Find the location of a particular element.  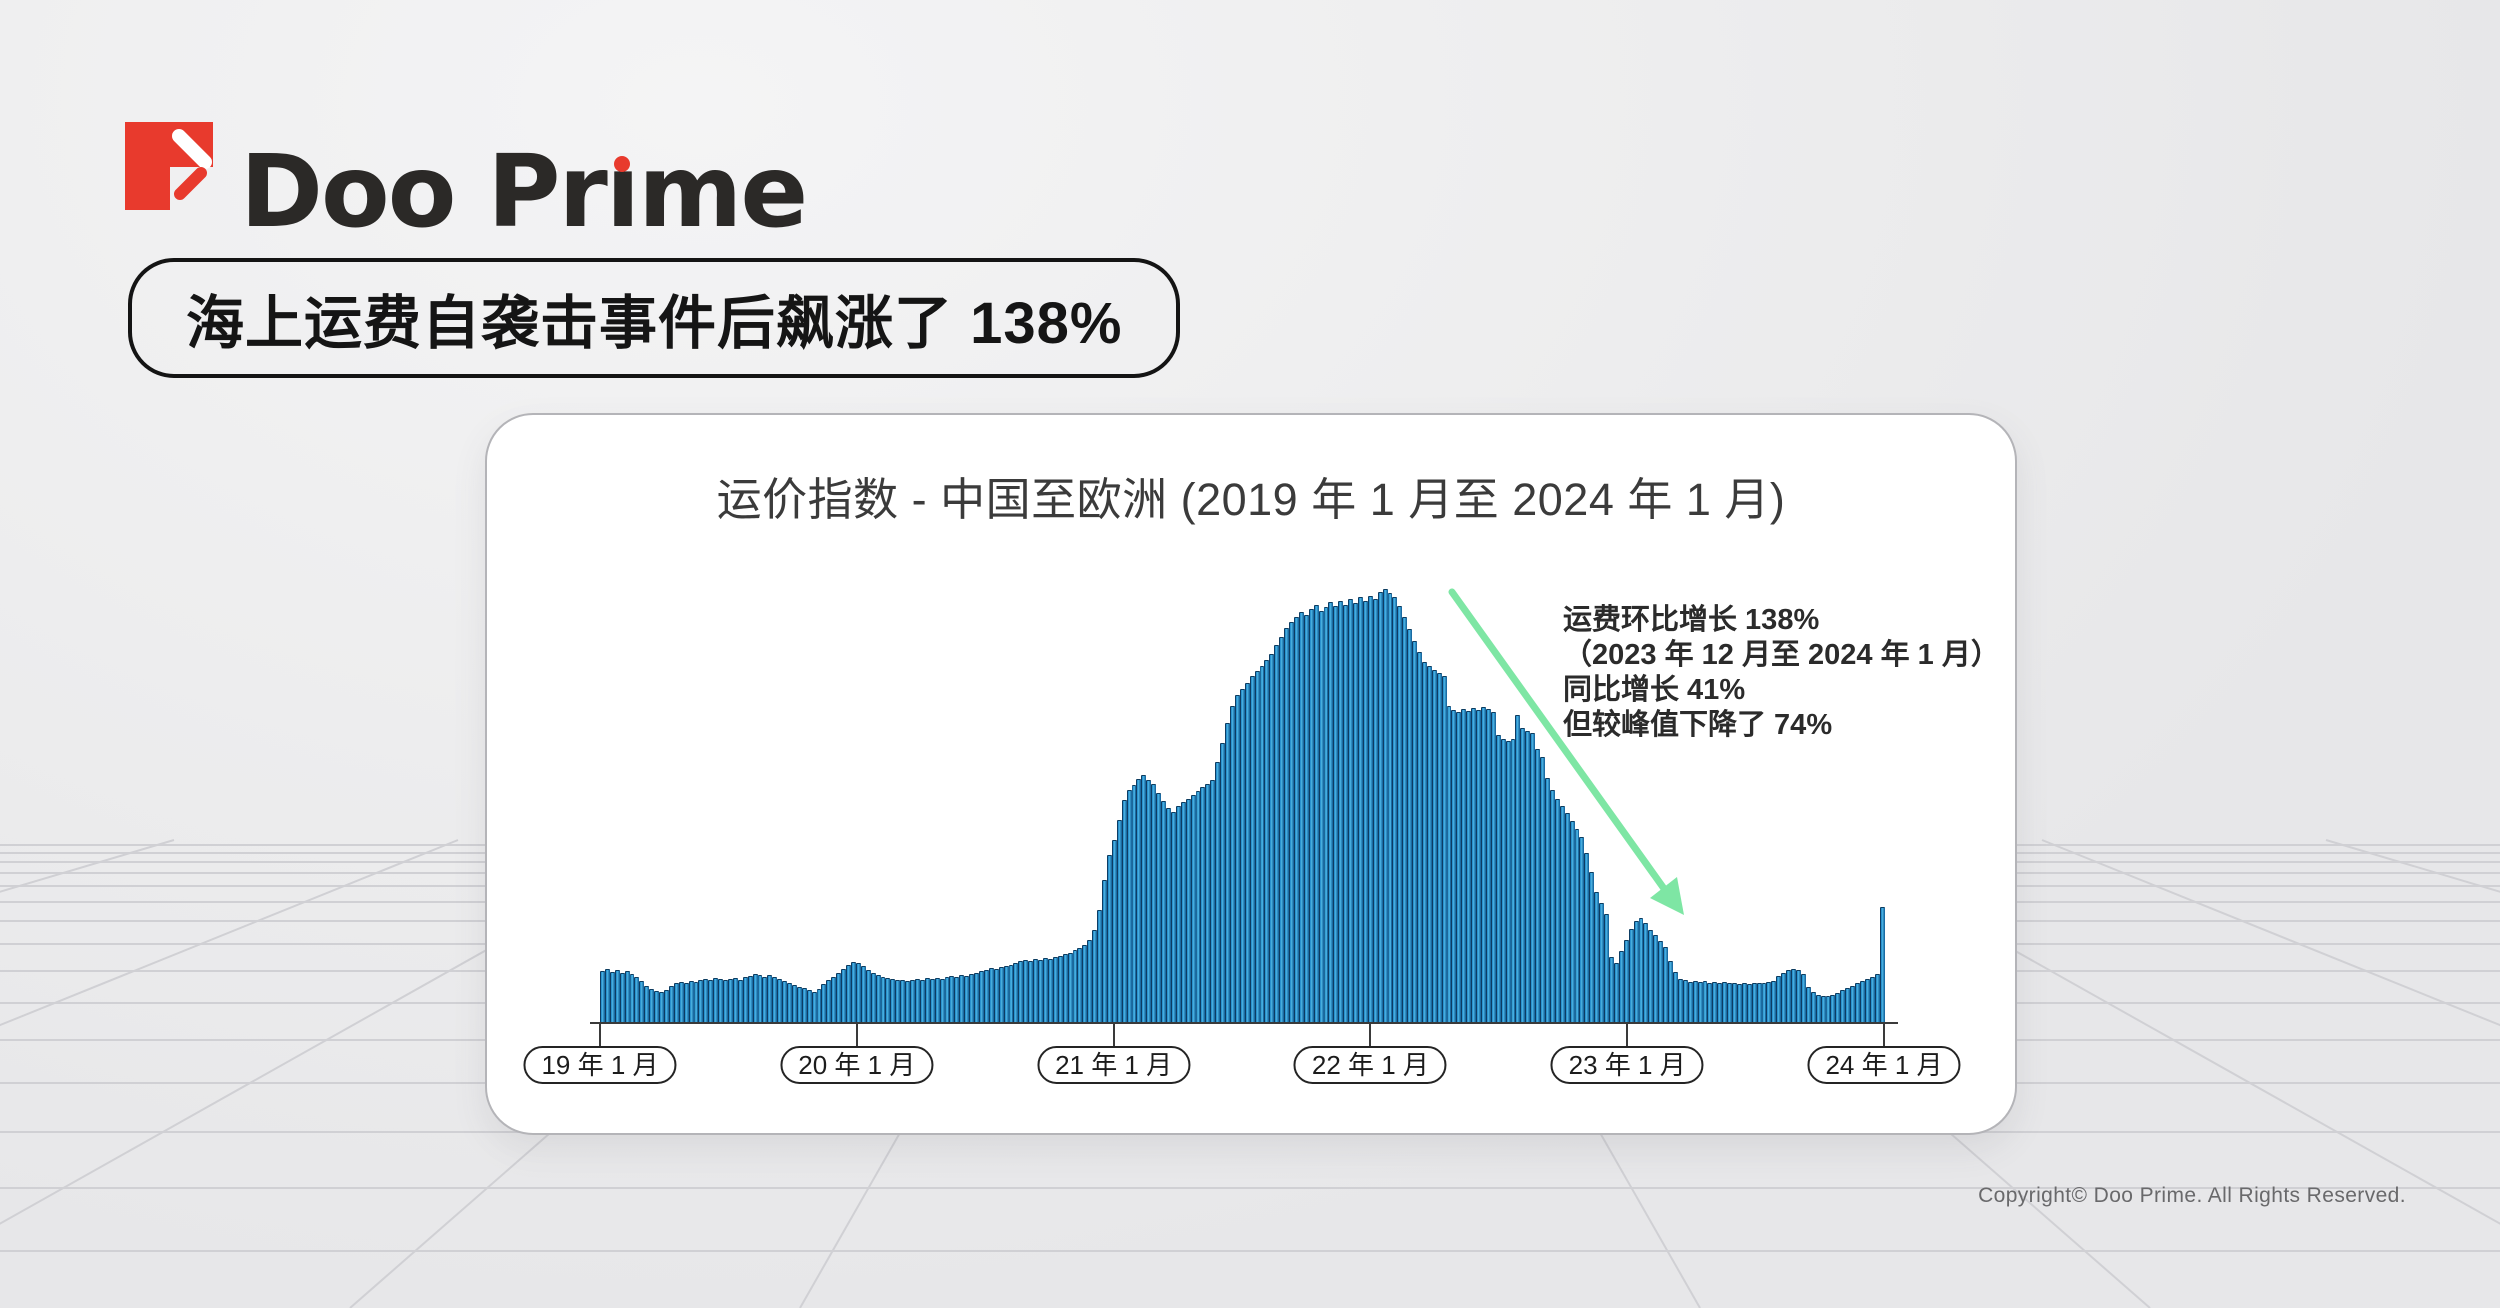

axis-label-pill: 20 年 1 月 is located at coordinates (857, 1065).